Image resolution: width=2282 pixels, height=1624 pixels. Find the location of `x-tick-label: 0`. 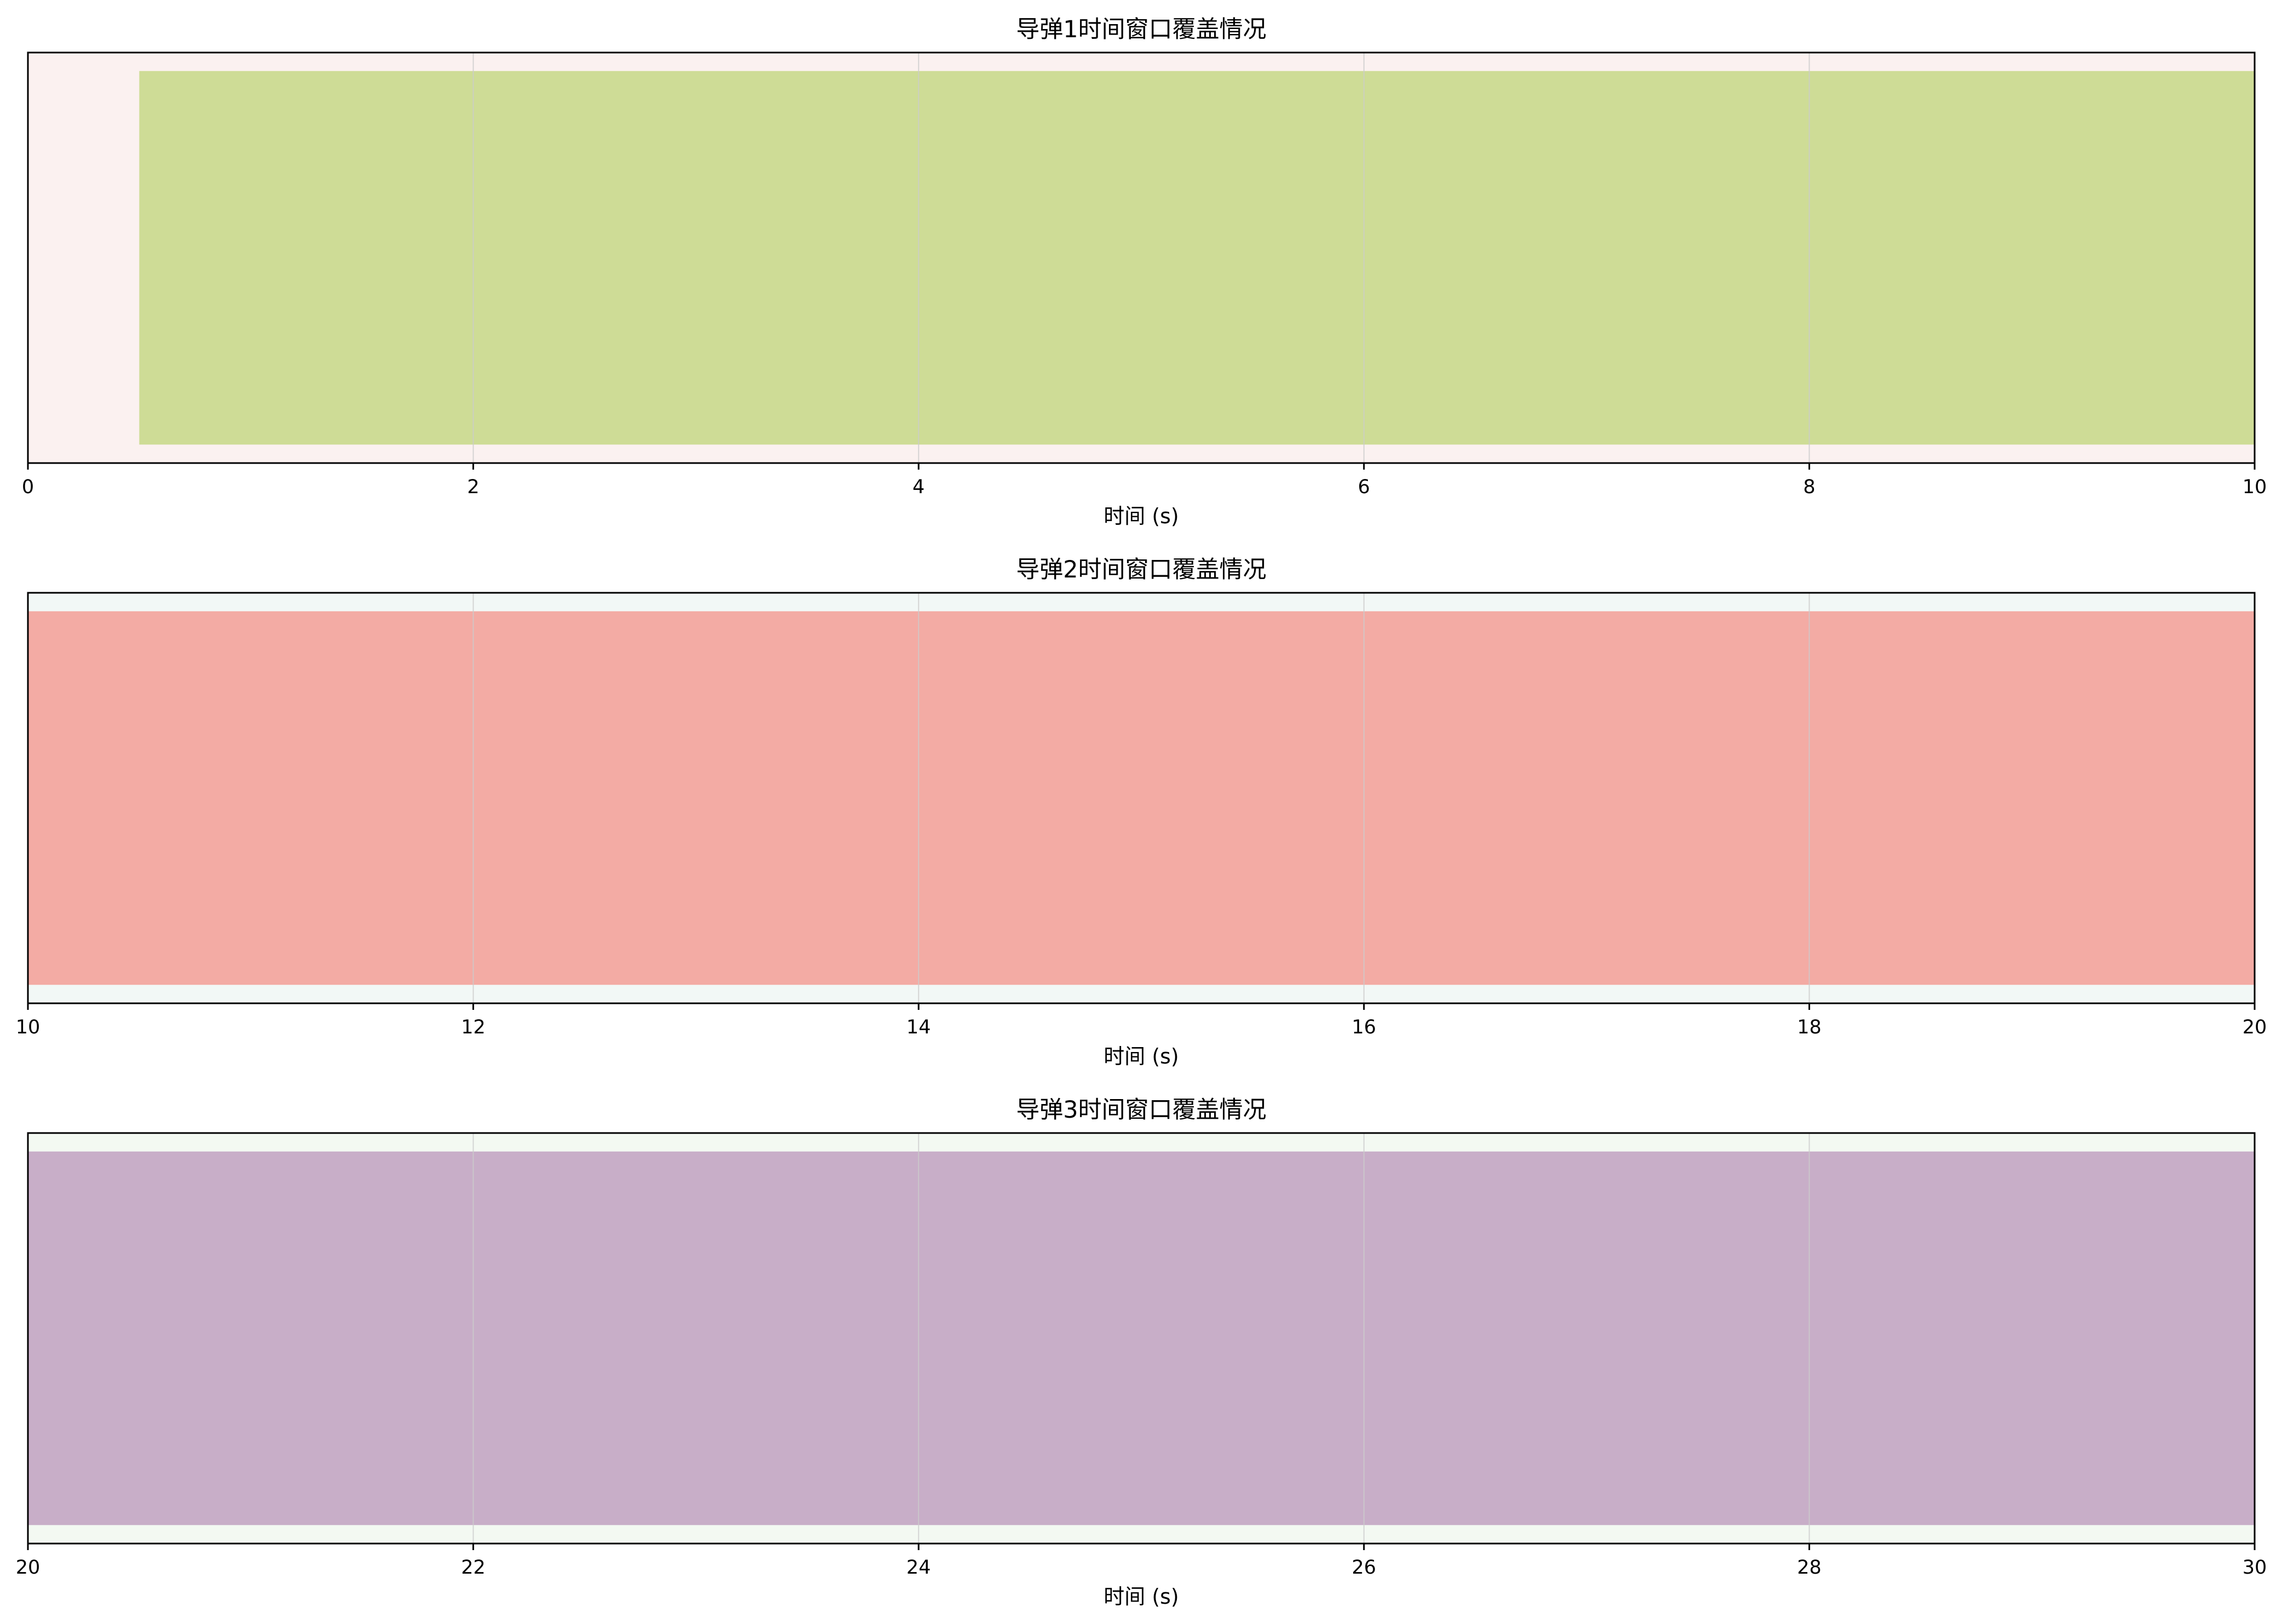

x-tick-label: 0 is located at coordinates (28, 487).